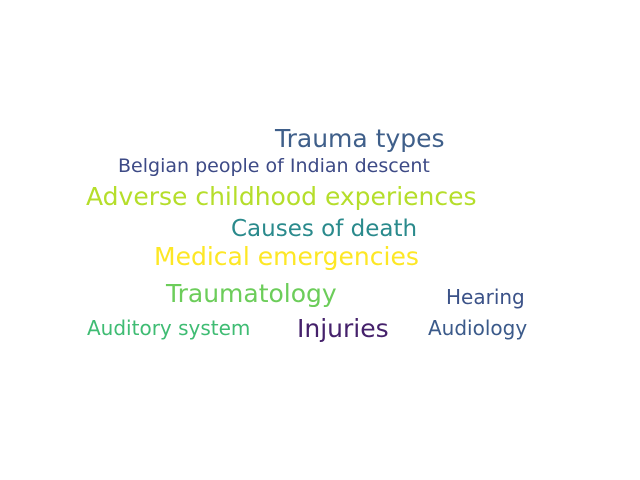 The height and width of the screenshot is (480, 640). I want to click on word-hearing: Hearing, so click(485, 297).